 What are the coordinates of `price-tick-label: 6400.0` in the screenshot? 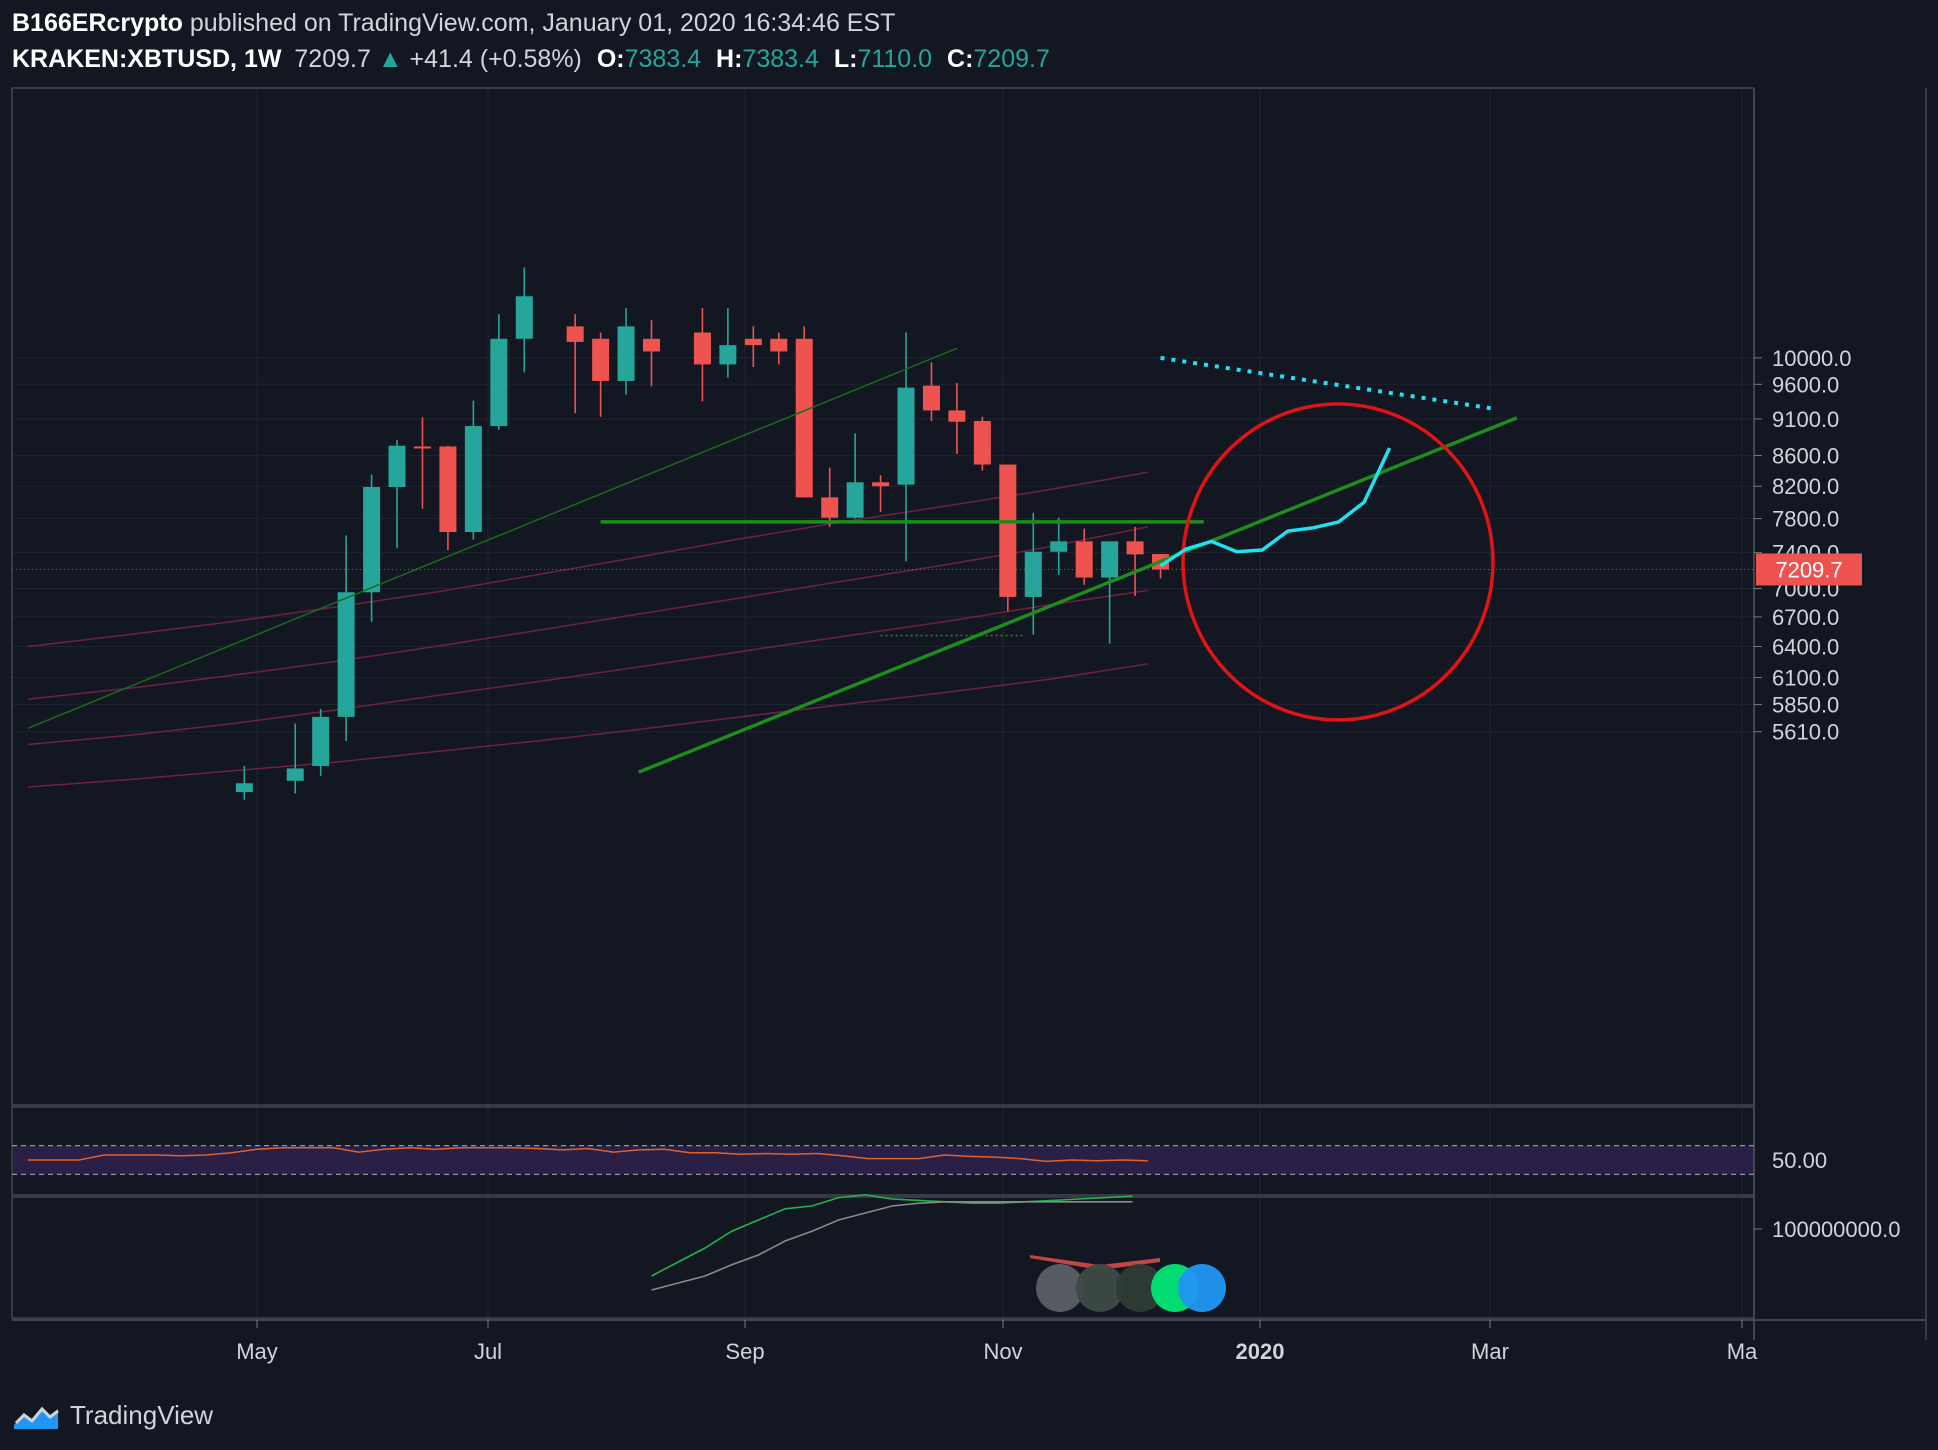 It's located at (1805, 646).